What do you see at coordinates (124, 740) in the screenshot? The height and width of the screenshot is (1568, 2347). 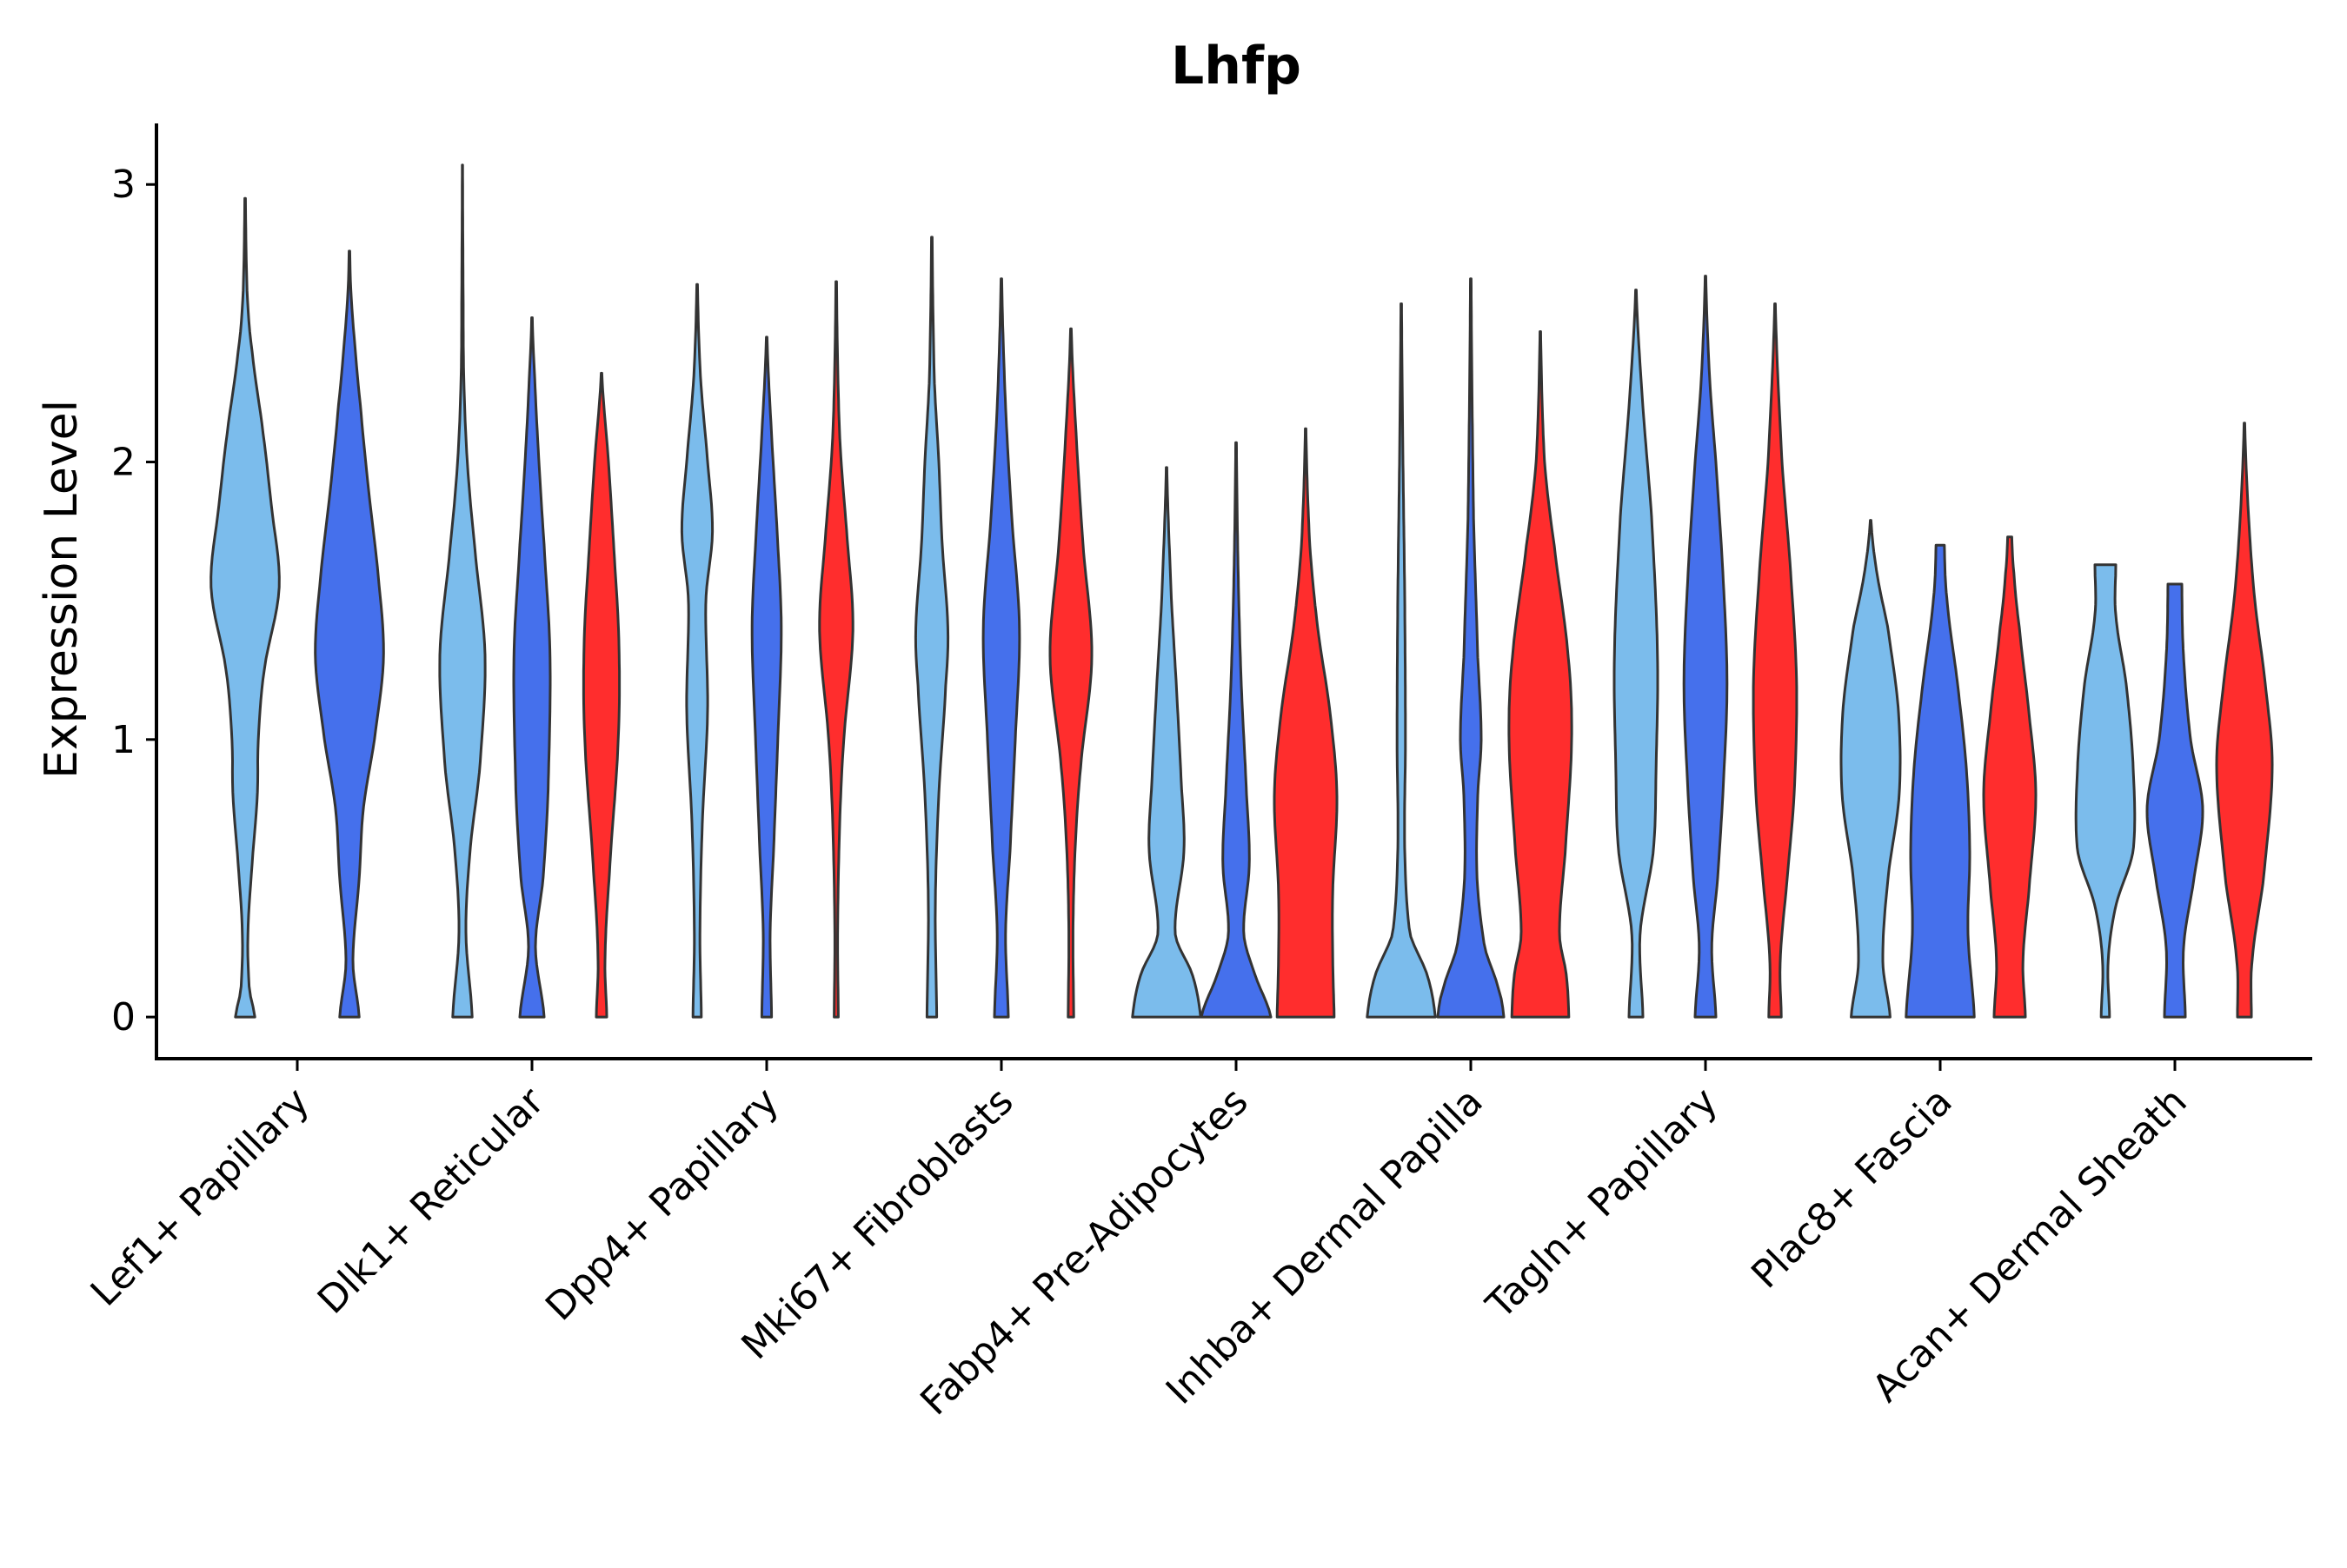 I see `y-tick-label: 1` at bounding box center [124, 740].